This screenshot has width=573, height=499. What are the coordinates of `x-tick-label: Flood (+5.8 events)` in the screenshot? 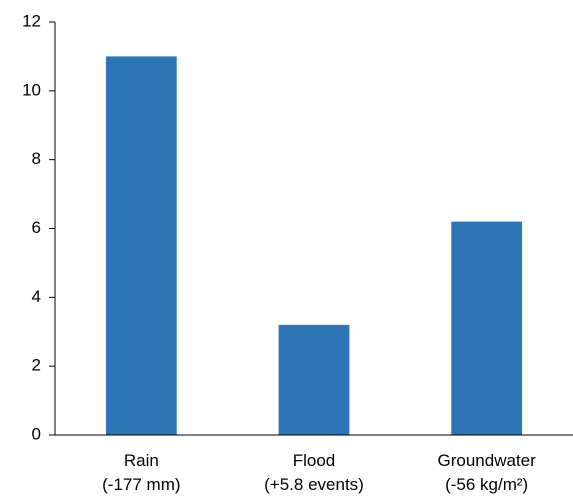 It's located at (314, 472).